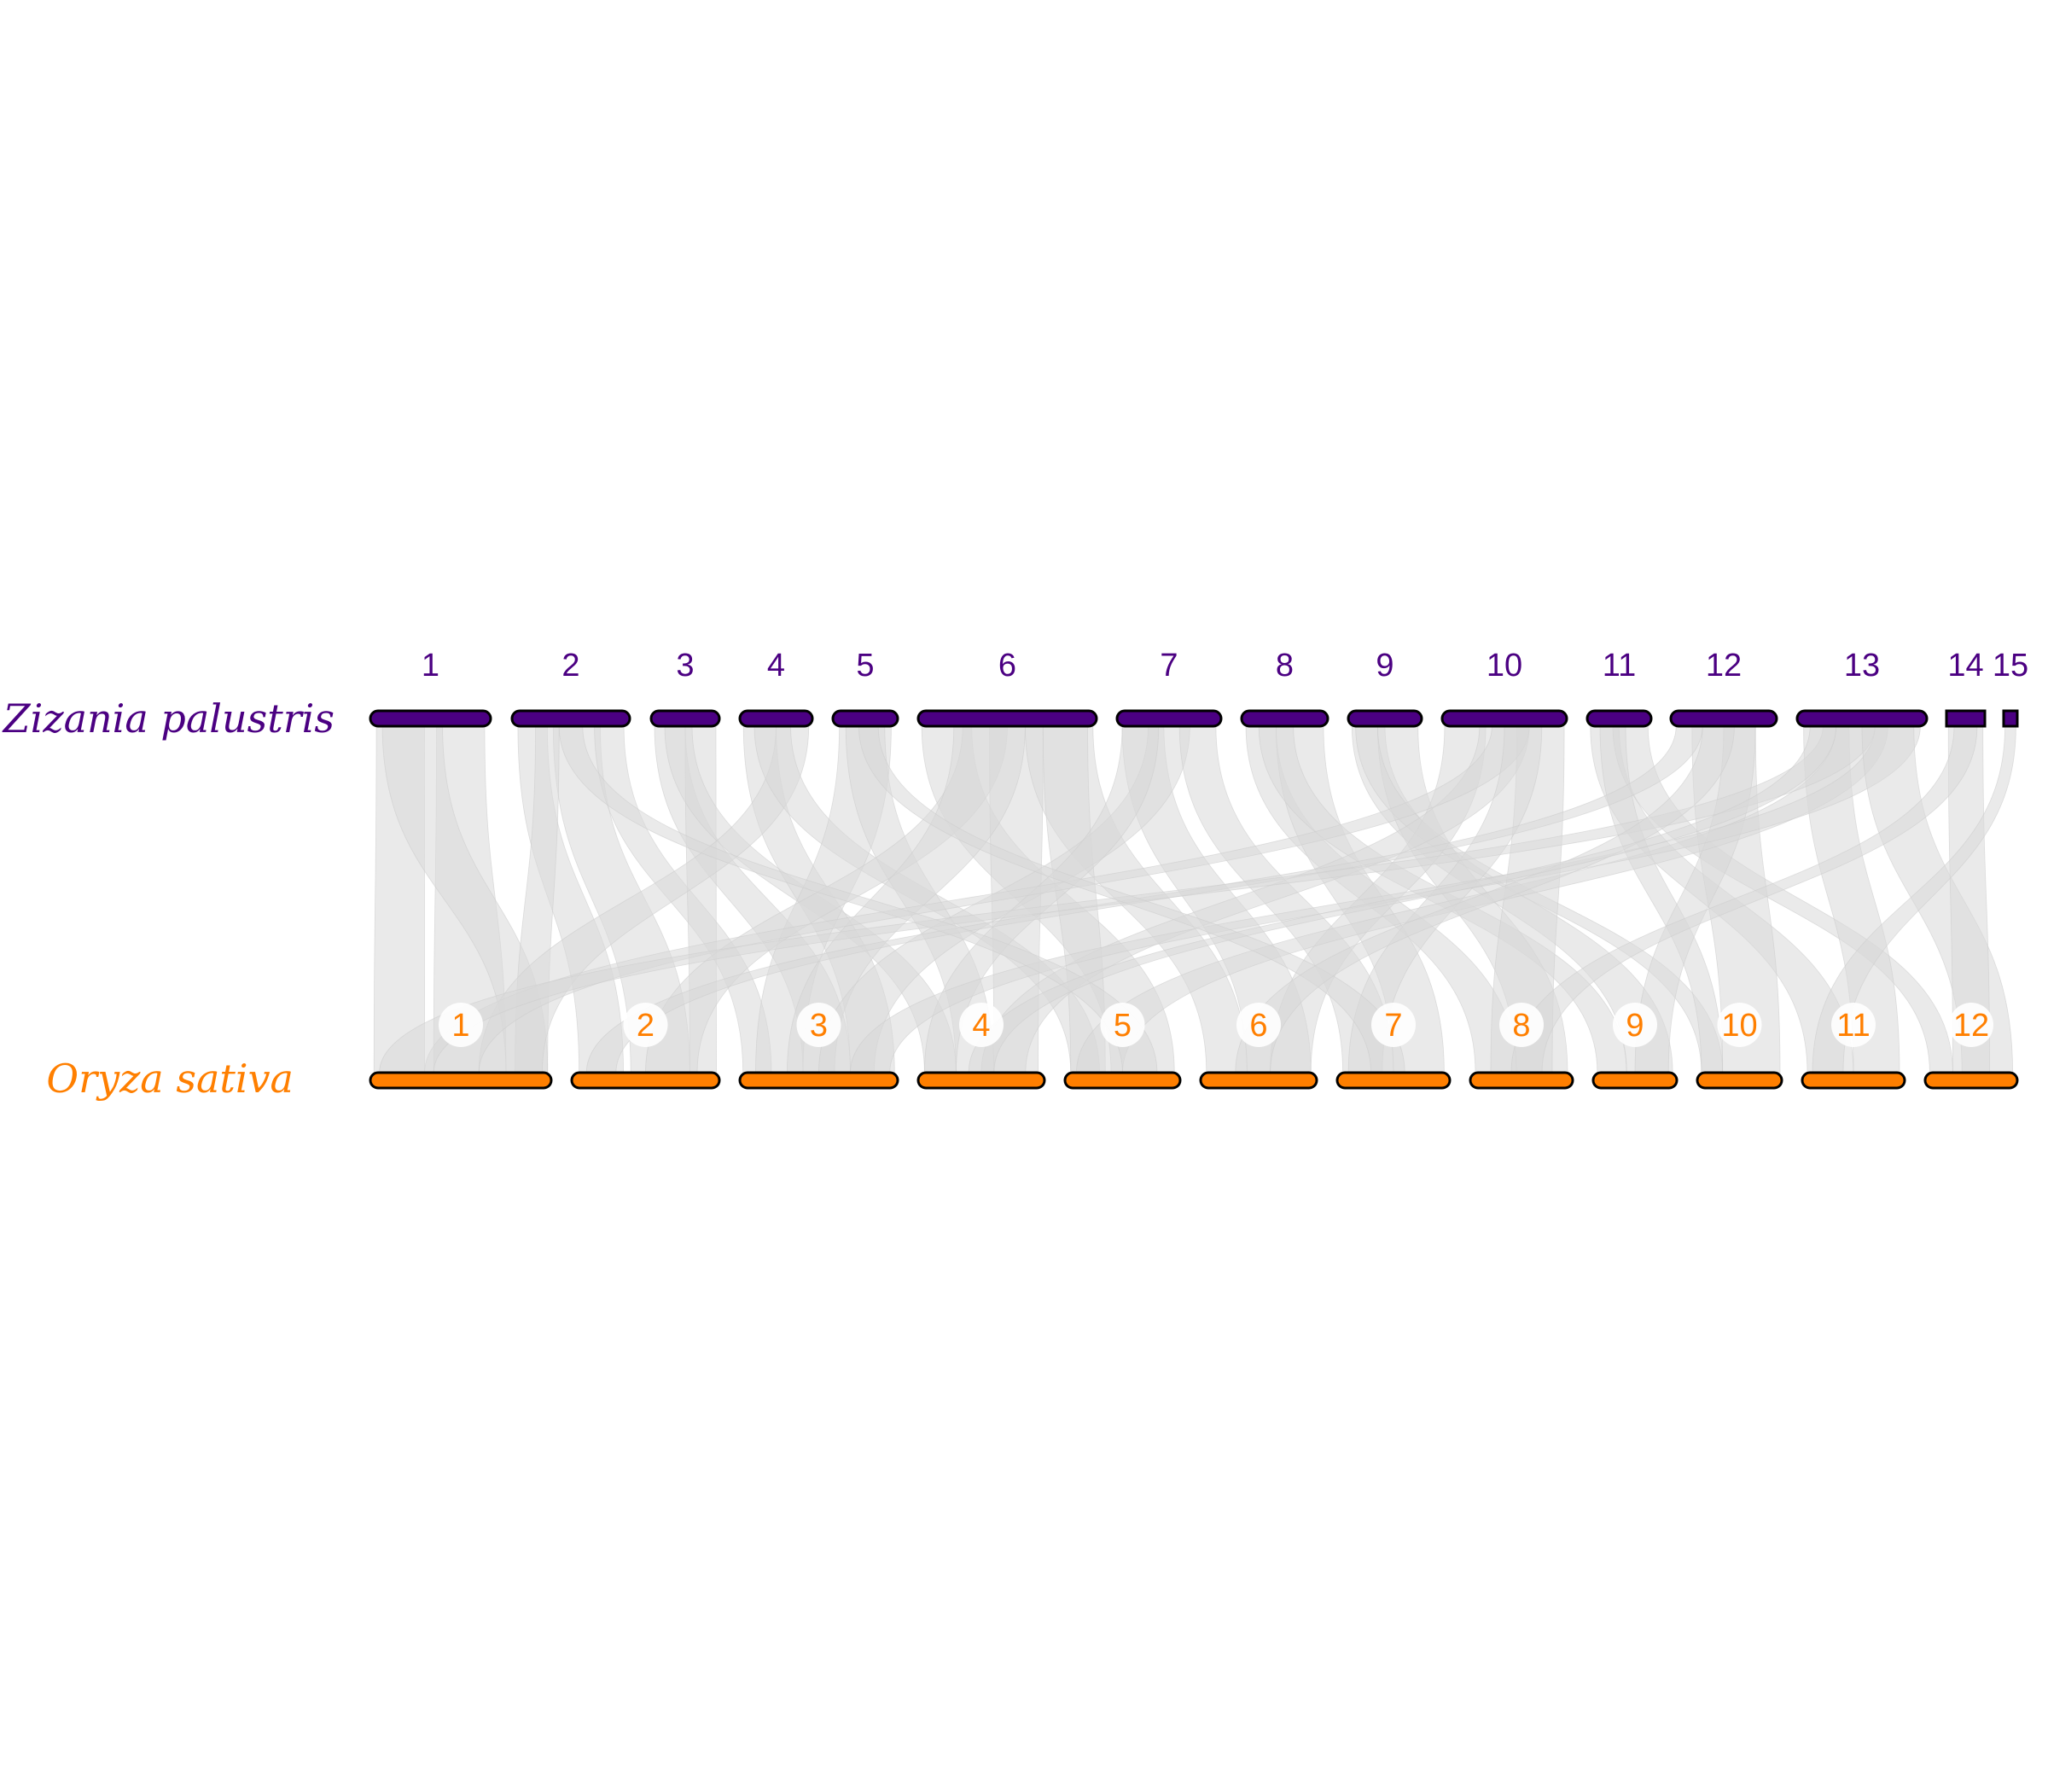 This screenshot has height=1792, width=2048. I want to click on bottom-chromosome-label-1: 1, so click(460, 1026).